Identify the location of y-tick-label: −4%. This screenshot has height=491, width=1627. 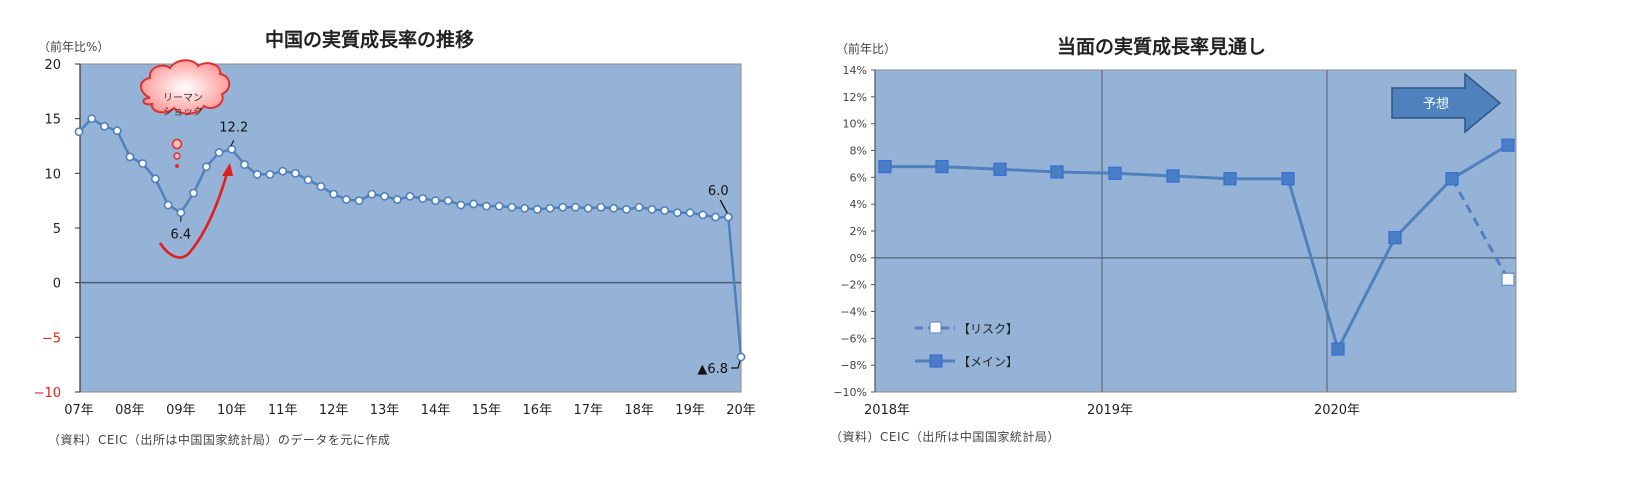
(853, 312).